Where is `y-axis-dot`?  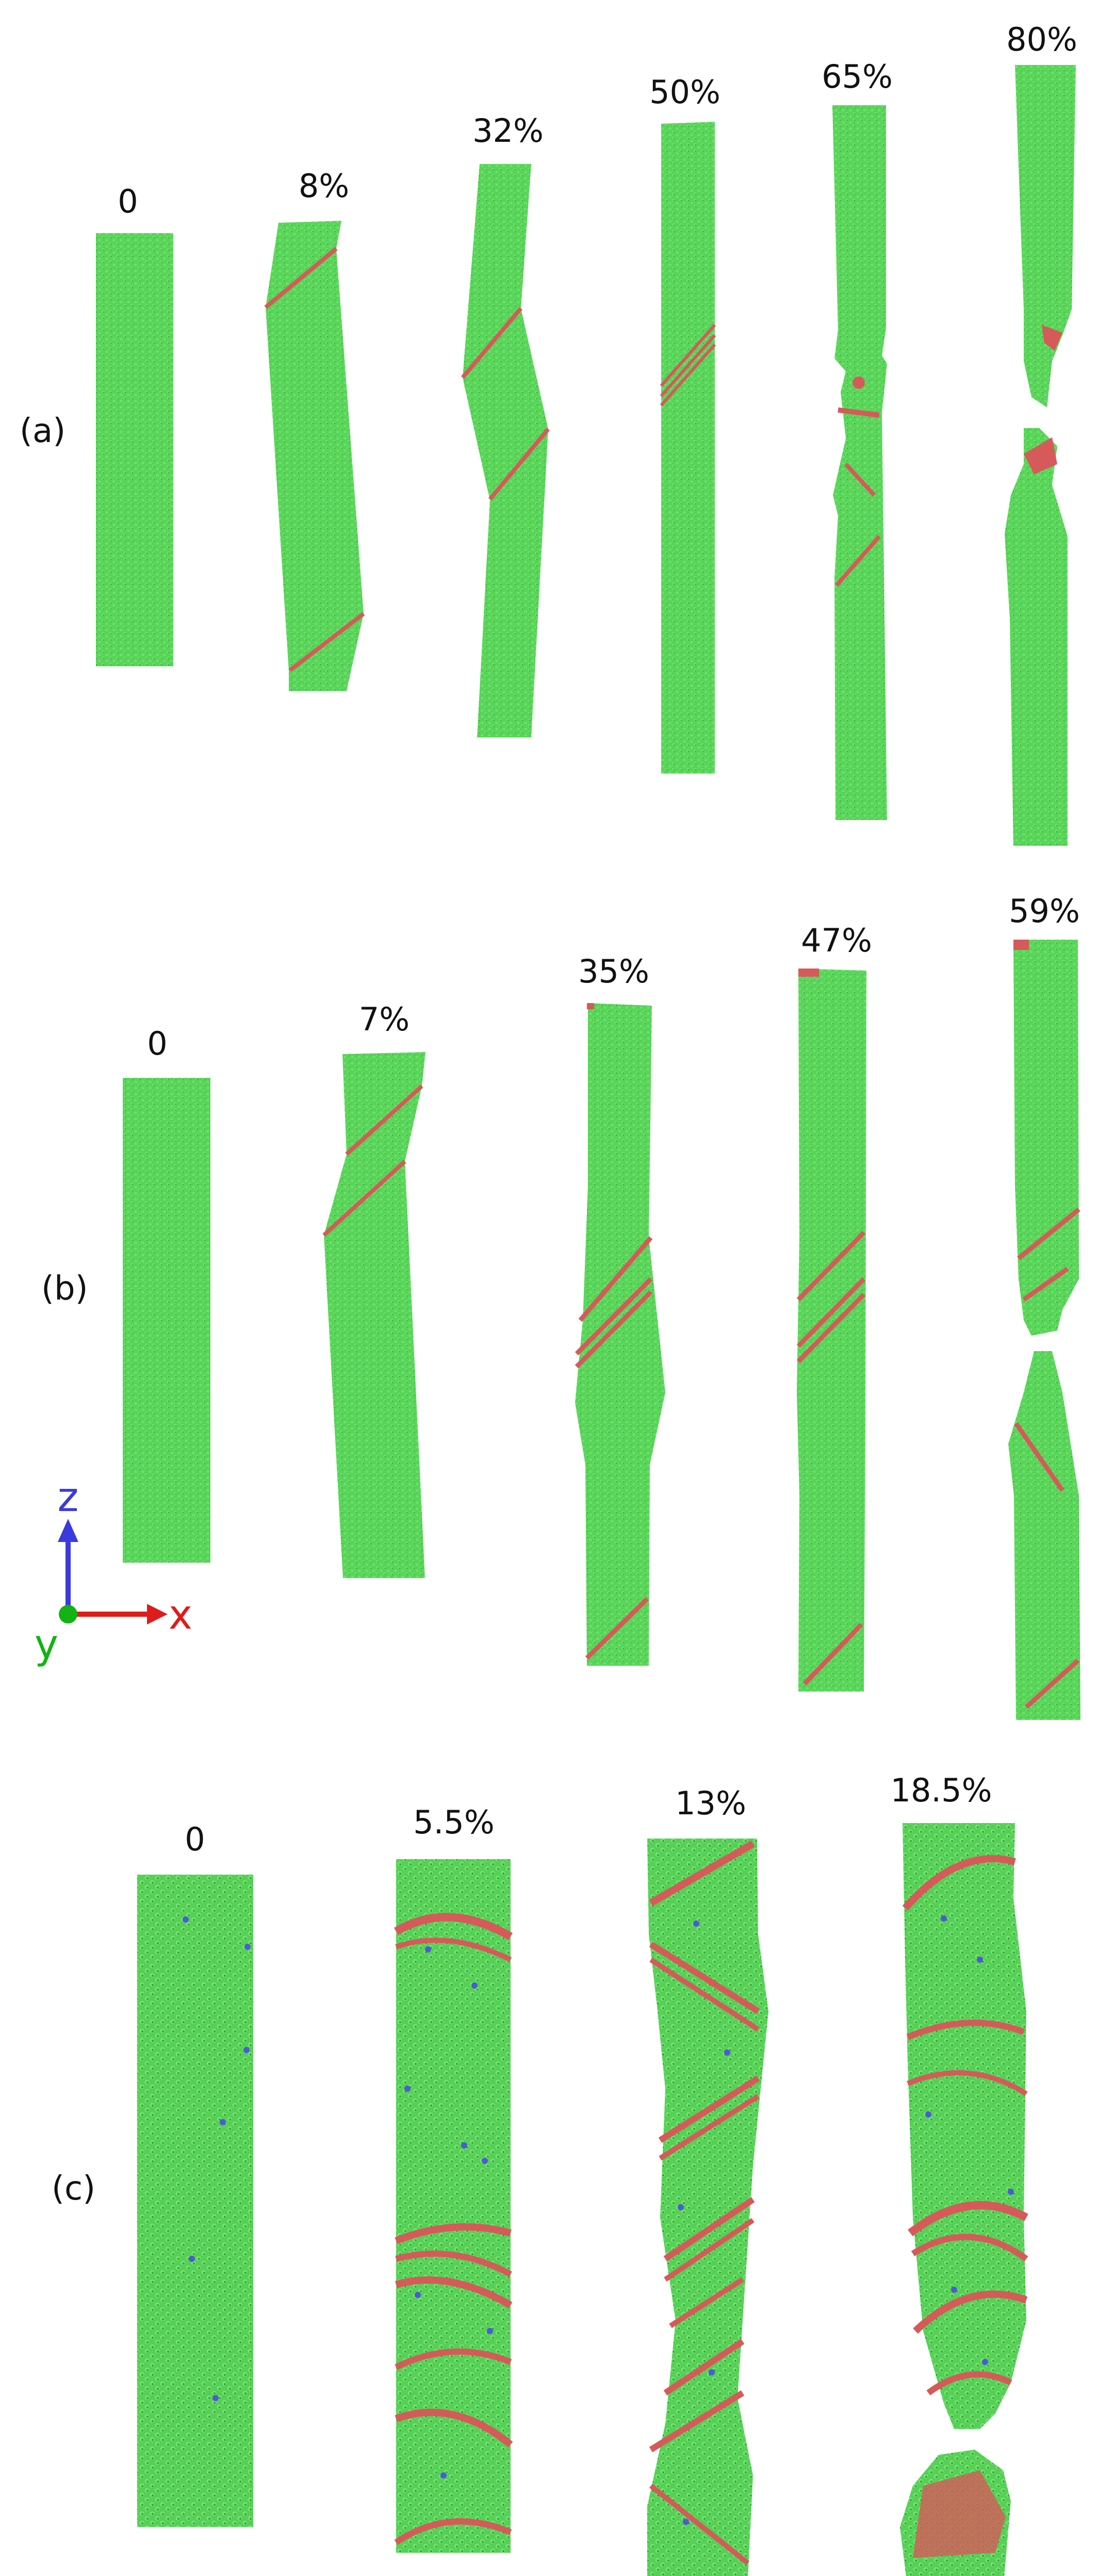 y-axis-dot is located at coordinates (68, 1614).